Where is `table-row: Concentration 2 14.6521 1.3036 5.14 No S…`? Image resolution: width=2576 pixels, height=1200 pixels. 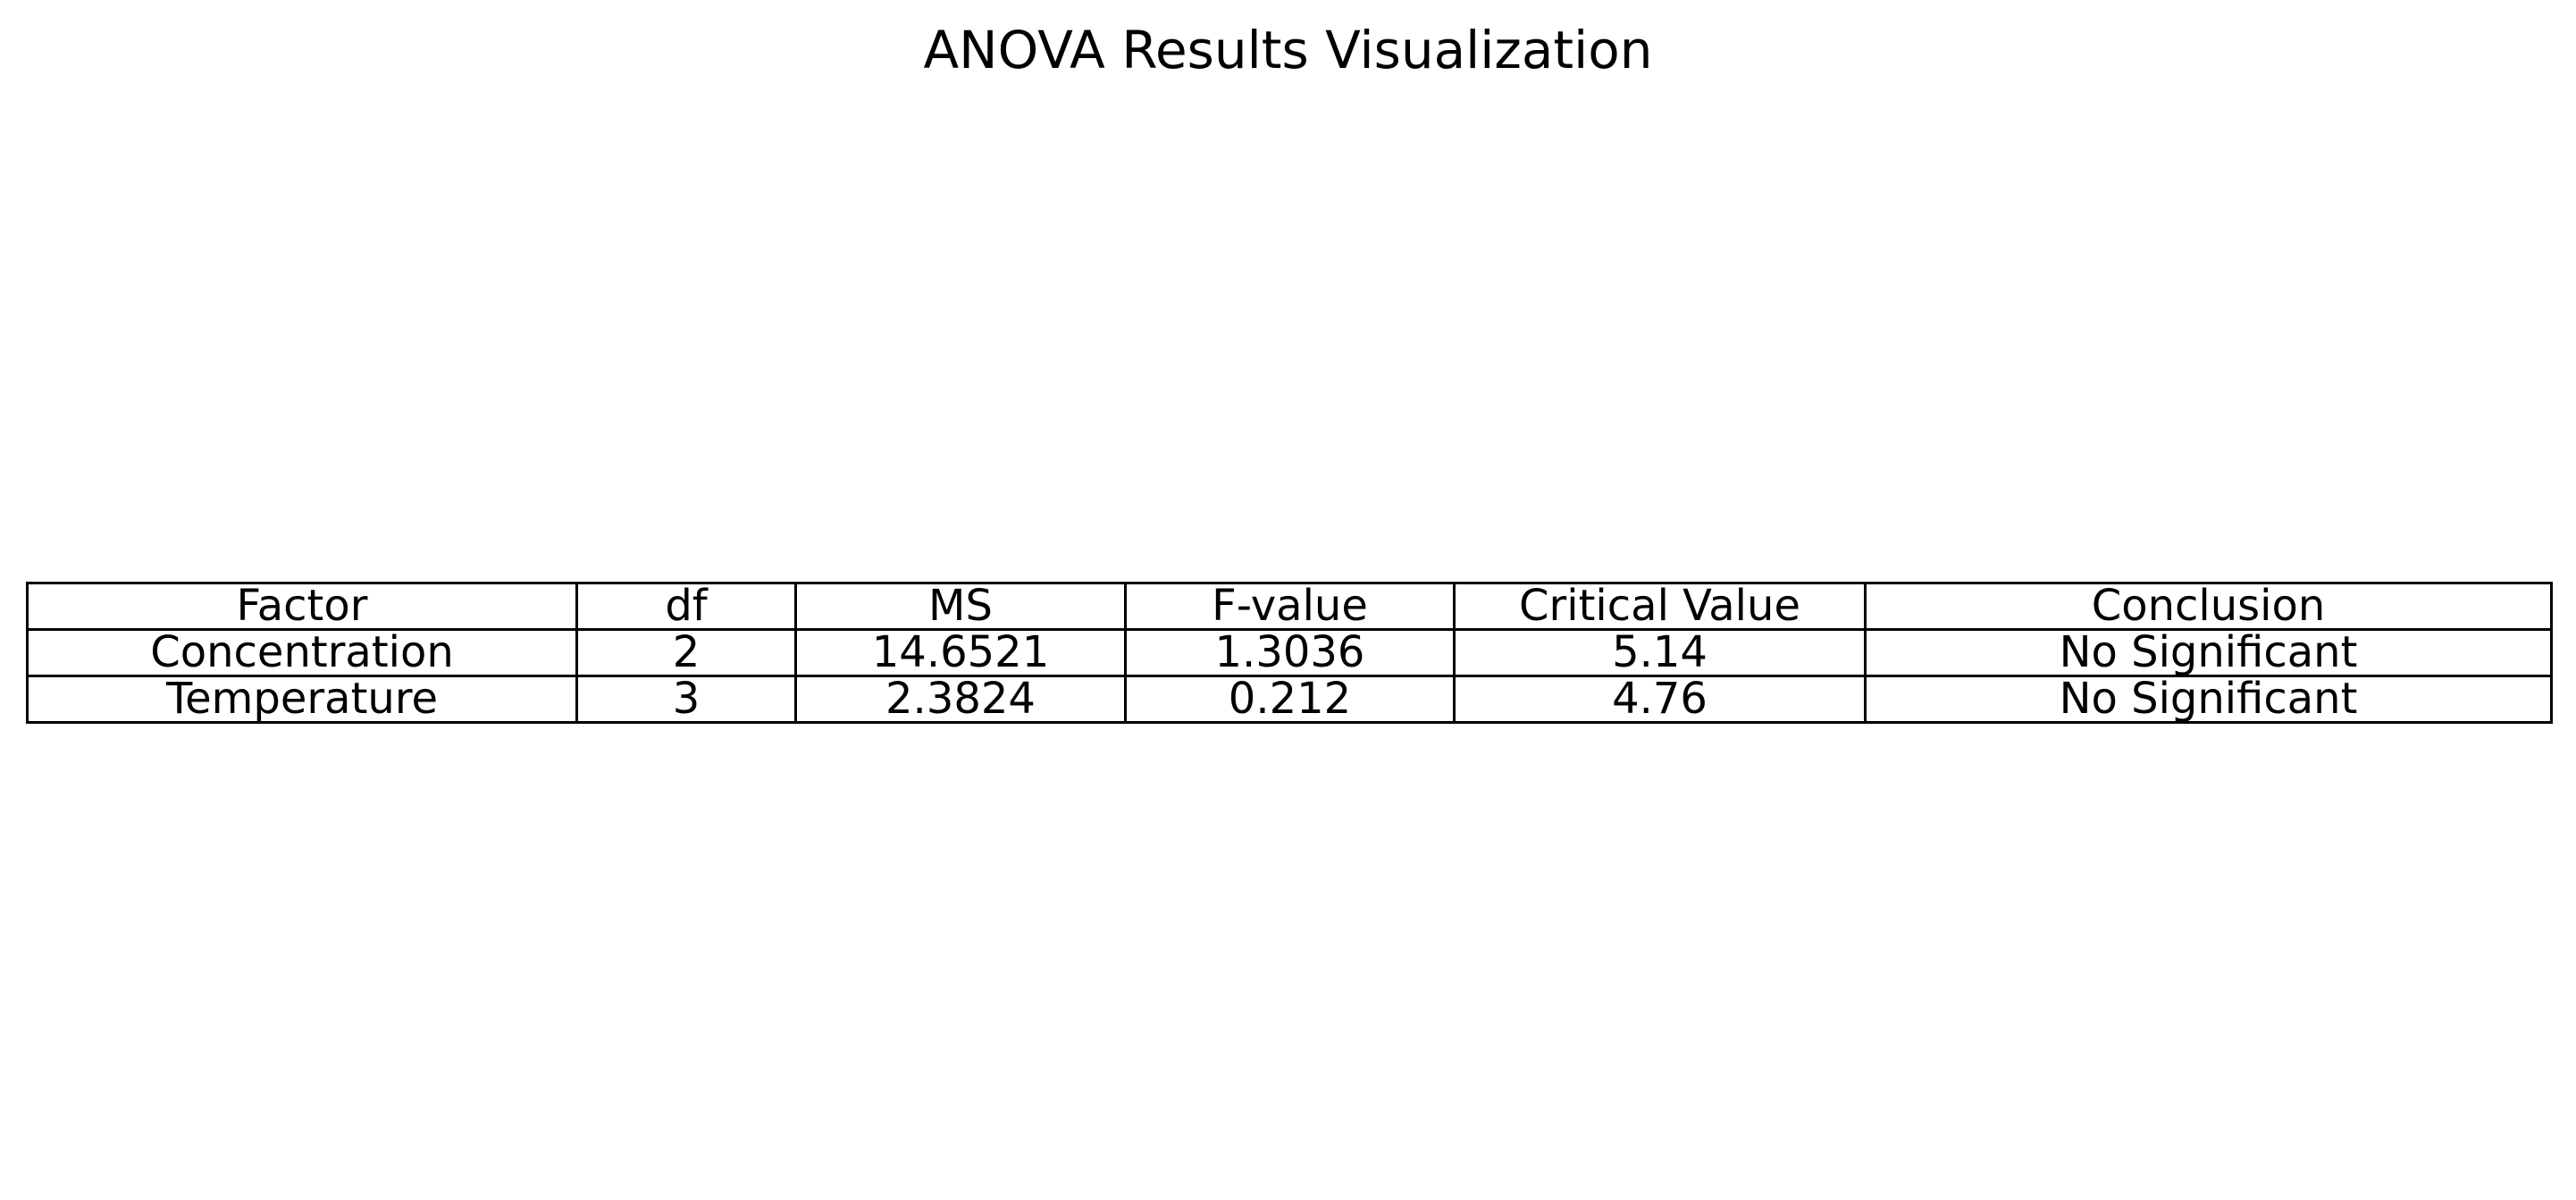 table-row: Concentration 2 14.6521 1.3036 5.14 No S… is located at coordinates (1289, 652).